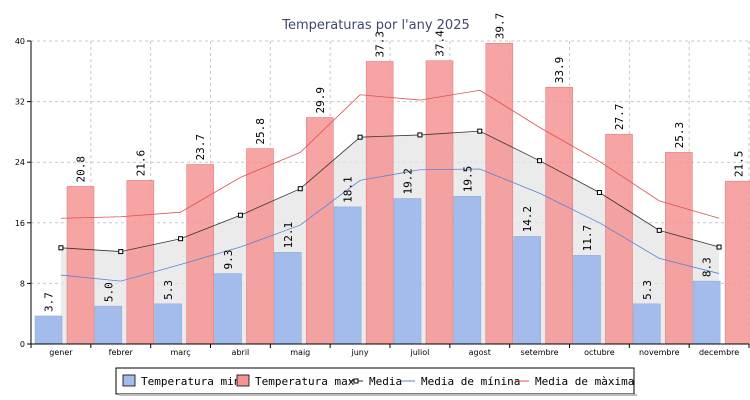  What do you see at coordinates (300, 352) in the screenshot?
I see `x-tick-label: maig` at bounding box center [300, 352].